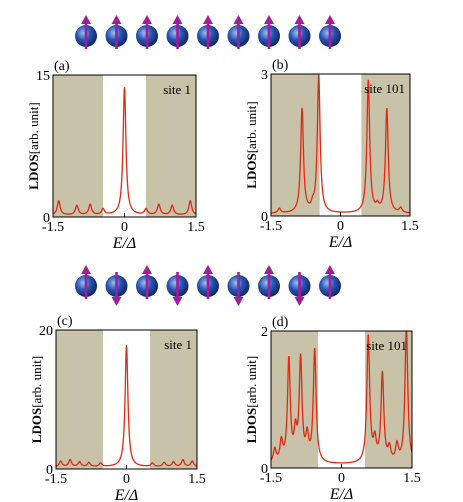  I want to click on spin-chain-ferromagnetic, so click(208, 32).